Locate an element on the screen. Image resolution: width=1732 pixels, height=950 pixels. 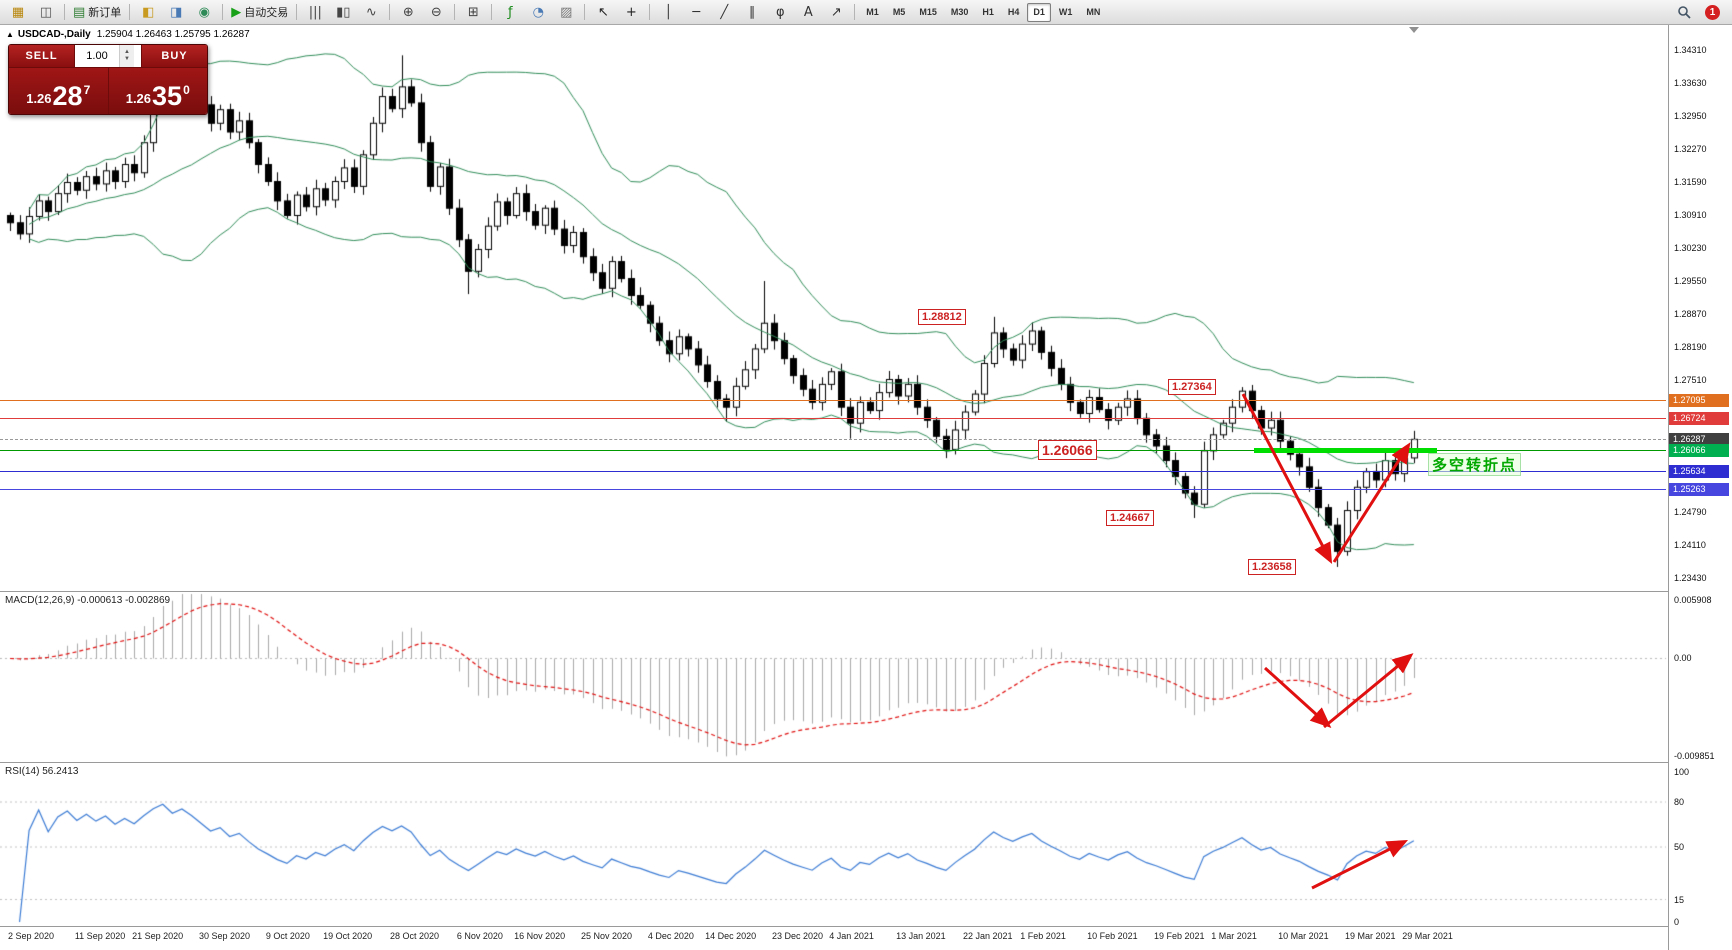
price-tag: 1.25263 is located at coordinates (1699, 490).